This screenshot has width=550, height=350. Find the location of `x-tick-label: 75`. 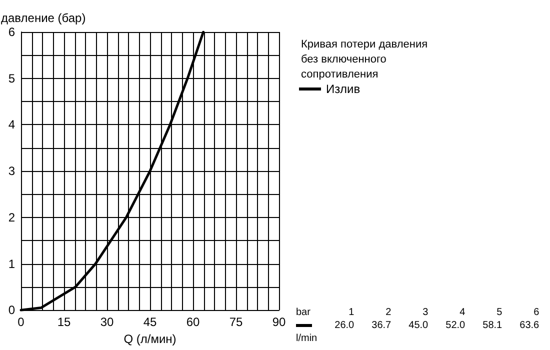

x-tick-label: 75 is located at coordinates (236, 322).